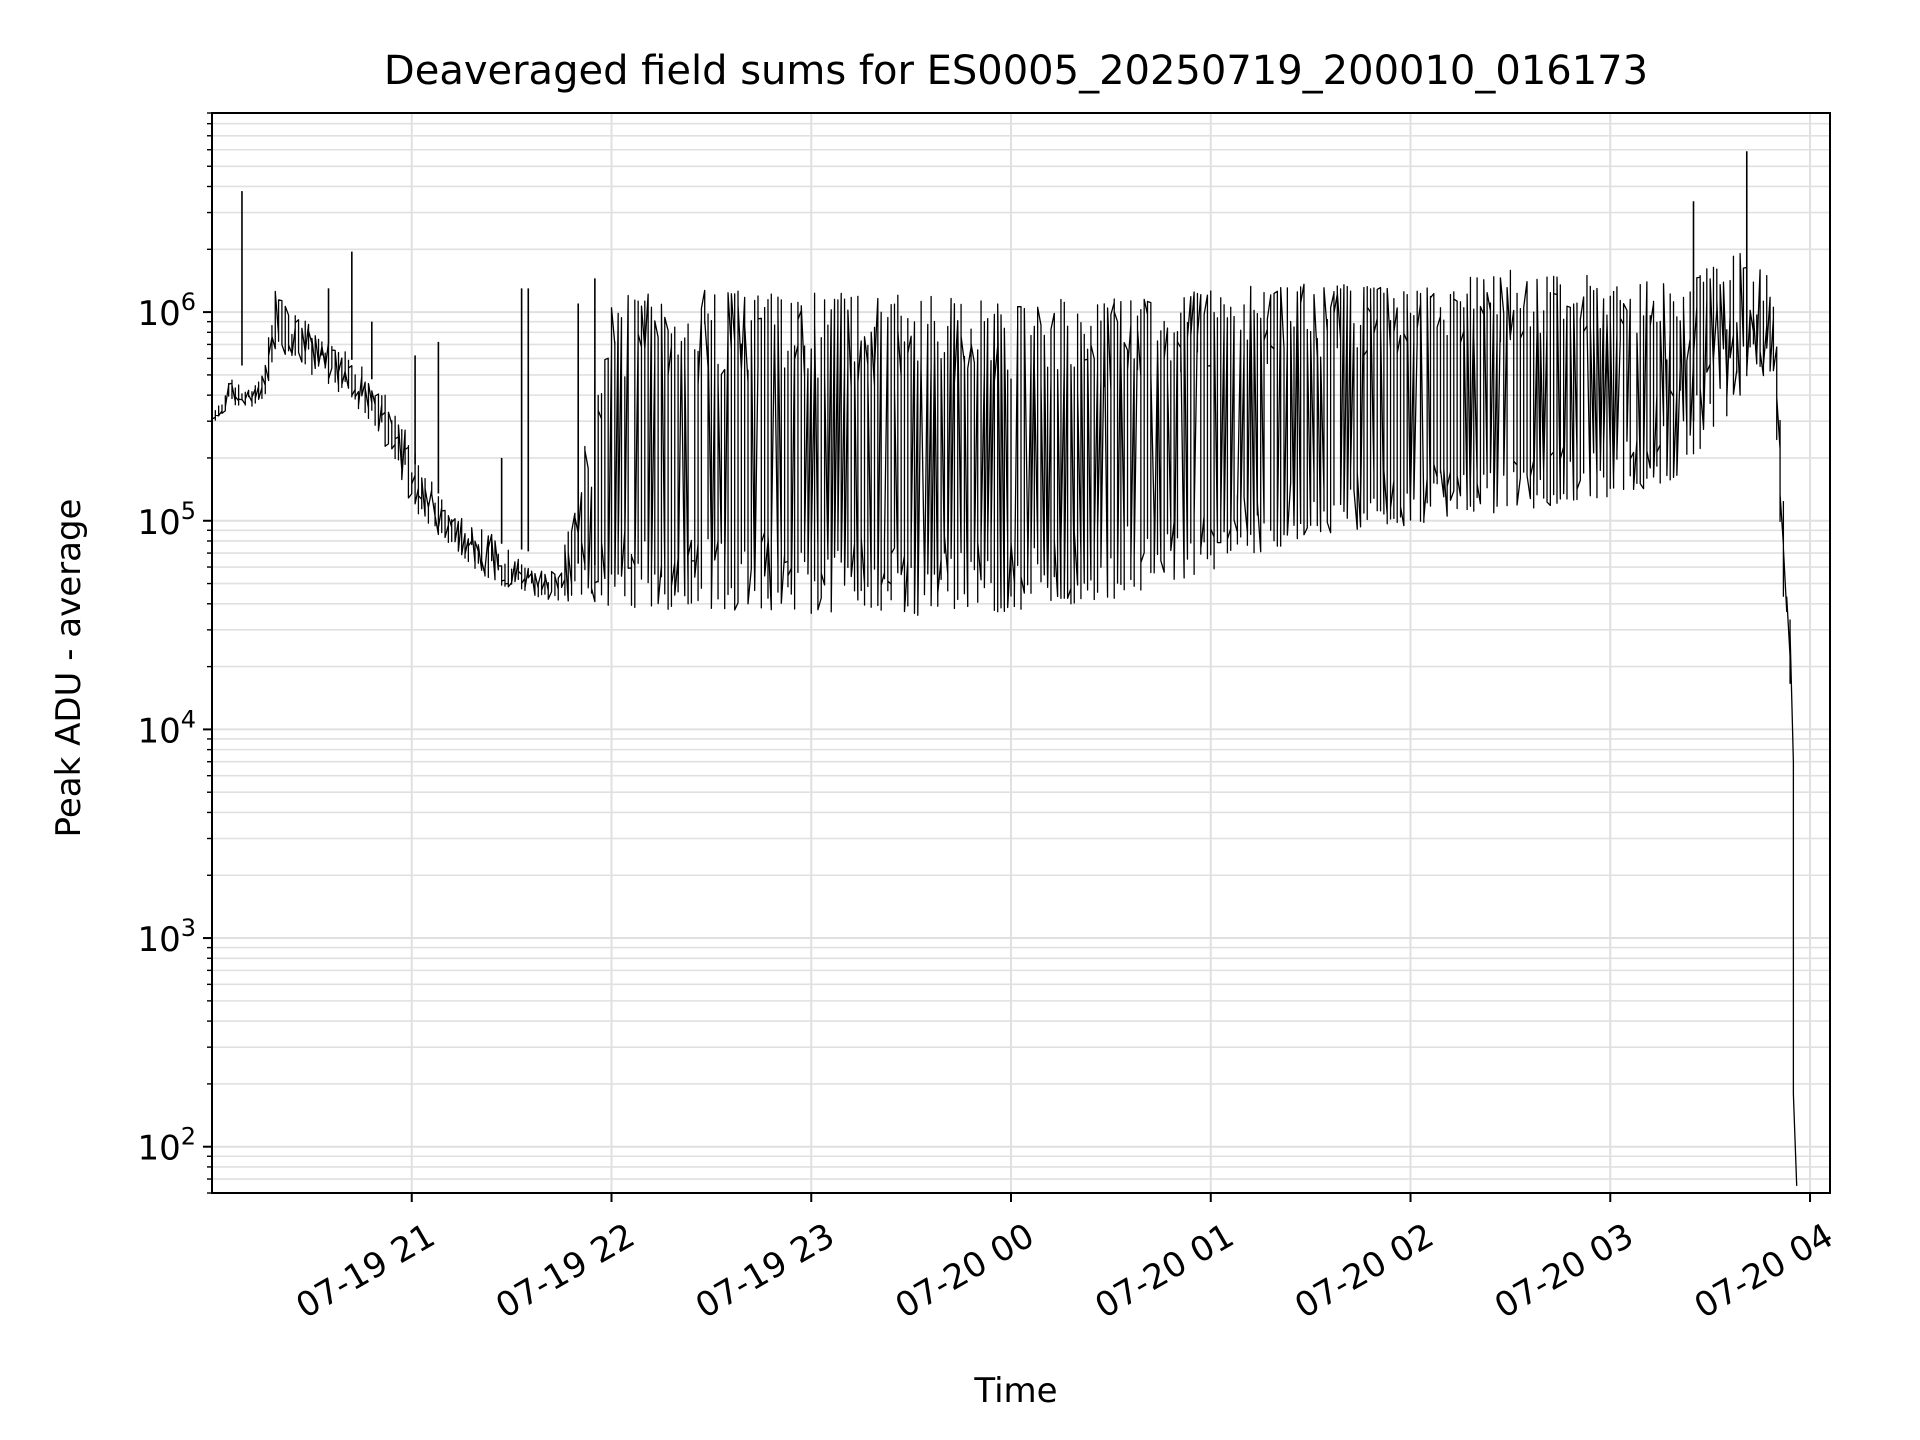 This screenshot has width=1920, height=1440. Describe the element at coordinates (166, 937) in the screenshot. I see `y-tick-label: 10³` at that location.